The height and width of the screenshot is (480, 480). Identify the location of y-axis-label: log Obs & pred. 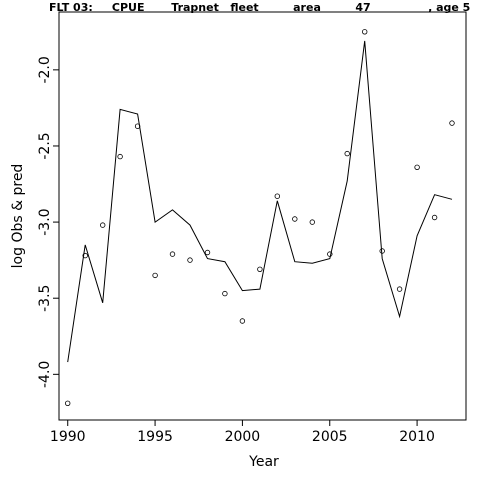
(18, 216).